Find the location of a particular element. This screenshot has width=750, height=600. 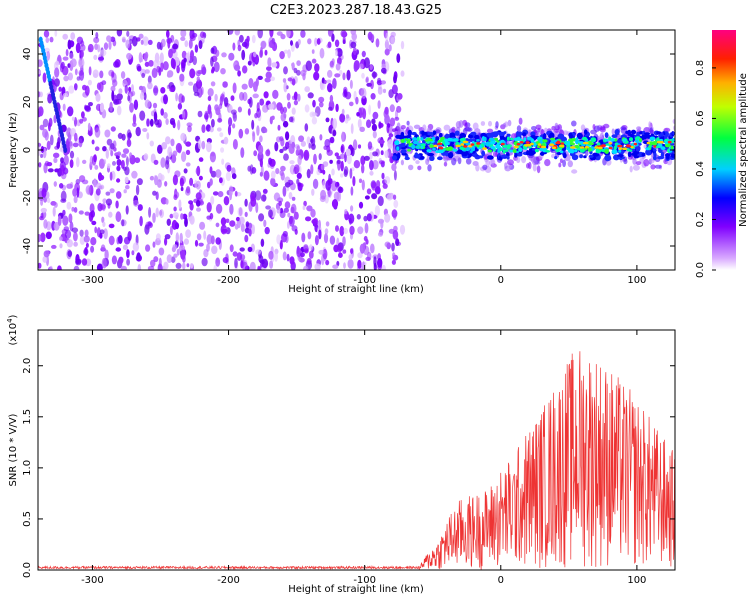

y-tick-label: 1.5 is located at coordinates (27, 417).